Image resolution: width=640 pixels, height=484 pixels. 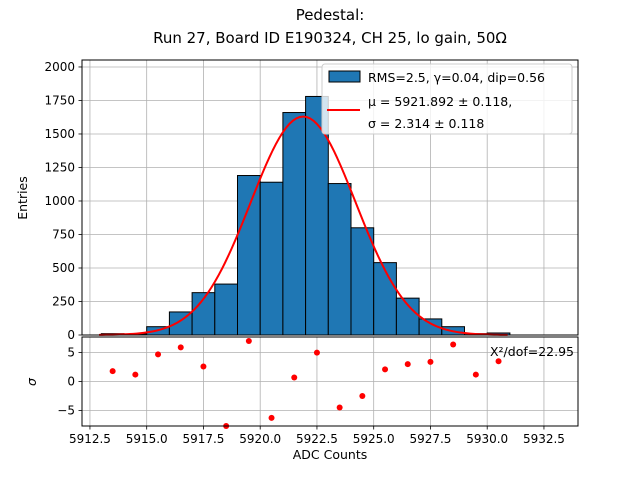 I want to click on legend-box, so click(x=447, y=99).